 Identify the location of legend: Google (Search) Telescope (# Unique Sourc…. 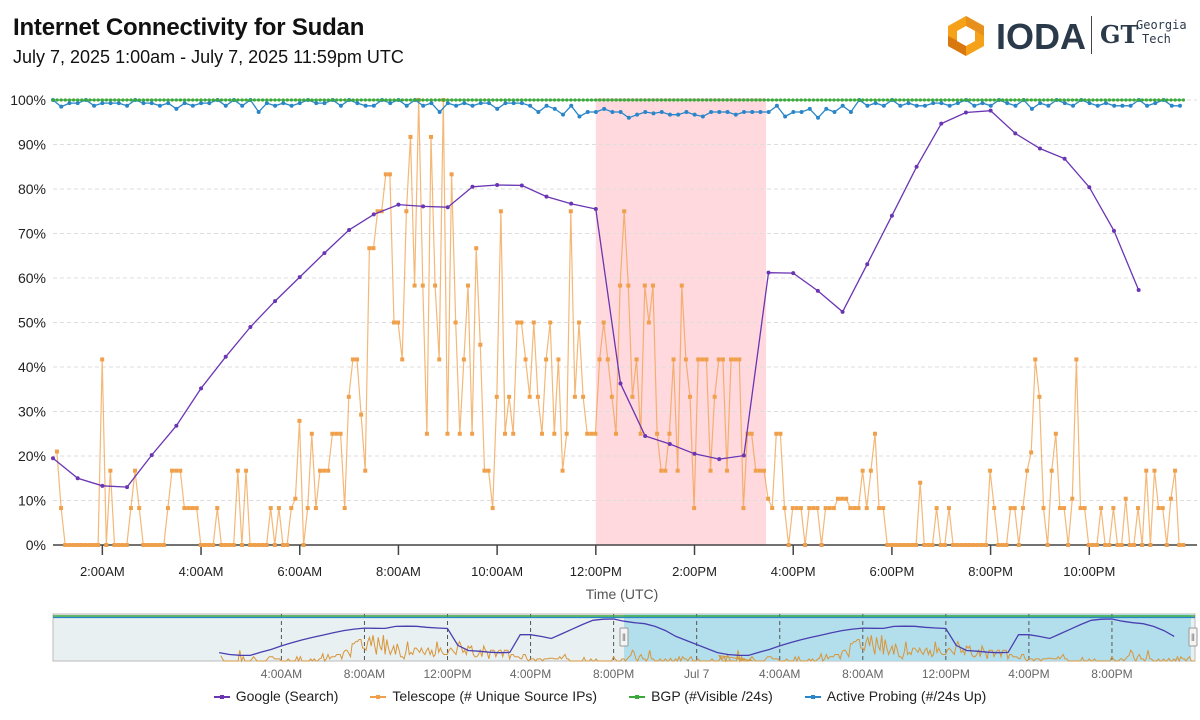
(600, 696).